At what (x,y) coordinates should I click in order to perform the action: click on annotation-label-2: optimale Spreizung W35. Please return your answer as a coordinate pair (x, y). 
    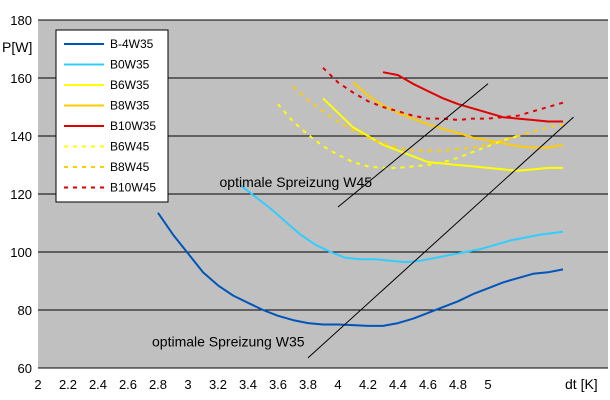
    Looking at the image, I should click on (228, 341).